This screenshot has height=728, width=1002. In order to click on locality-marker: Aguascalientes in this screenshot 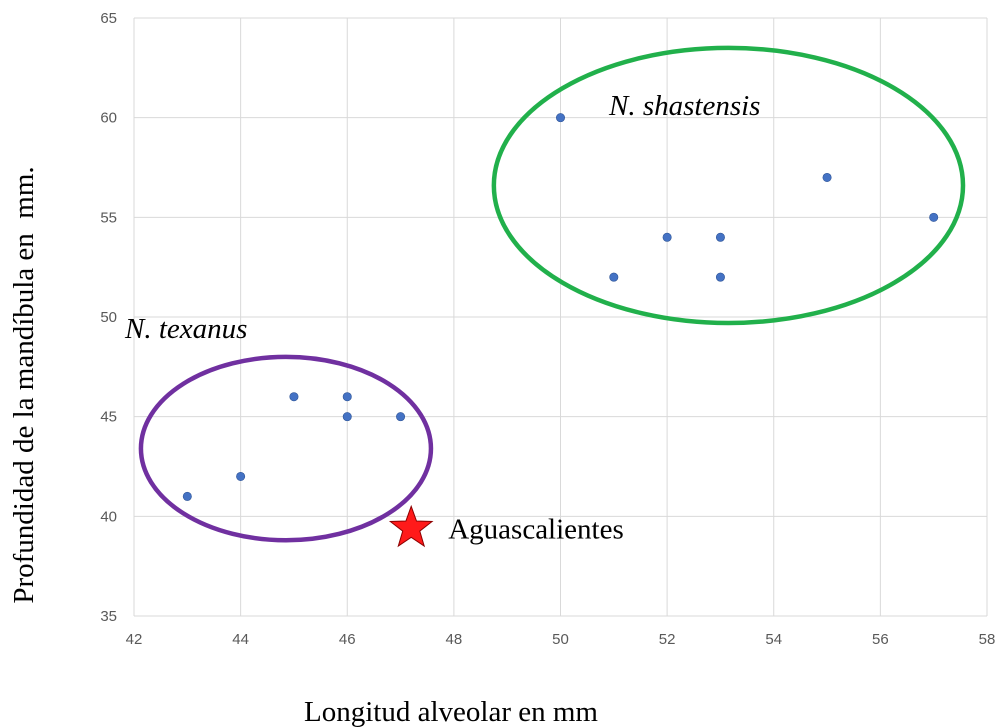, I will do `click(506, 526)`.